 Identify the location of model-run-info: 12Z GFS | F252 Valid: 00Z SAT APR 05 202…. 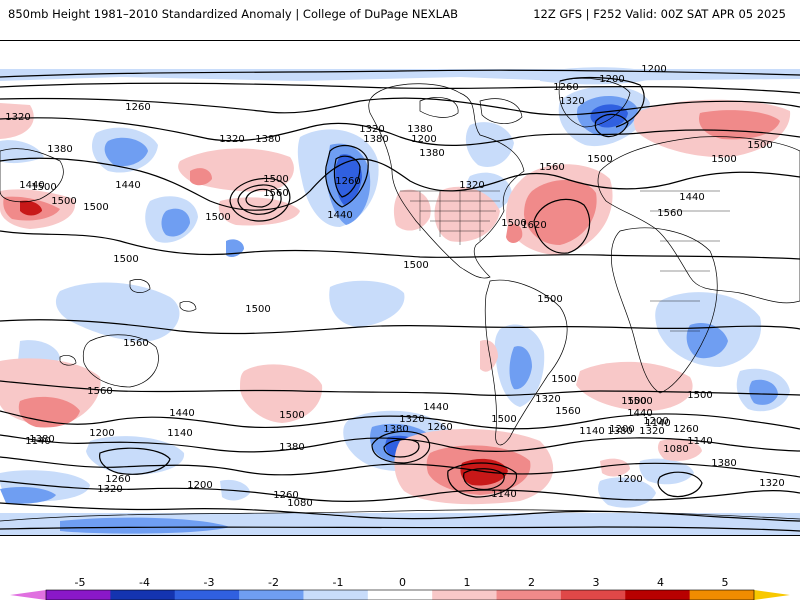
(659, 14).